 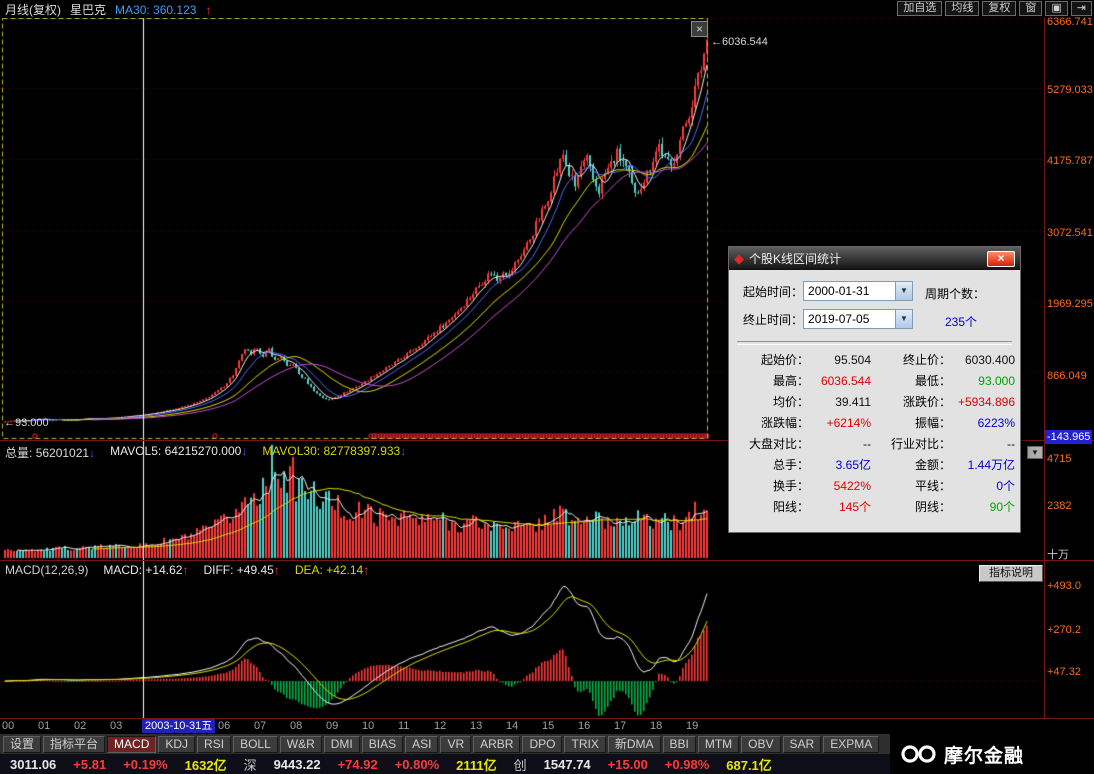 What do you see at coordinates (1011, 573) in the screenshot?
I see `indicator-help-button: 指标说明` at bounding box center [1011, 573].